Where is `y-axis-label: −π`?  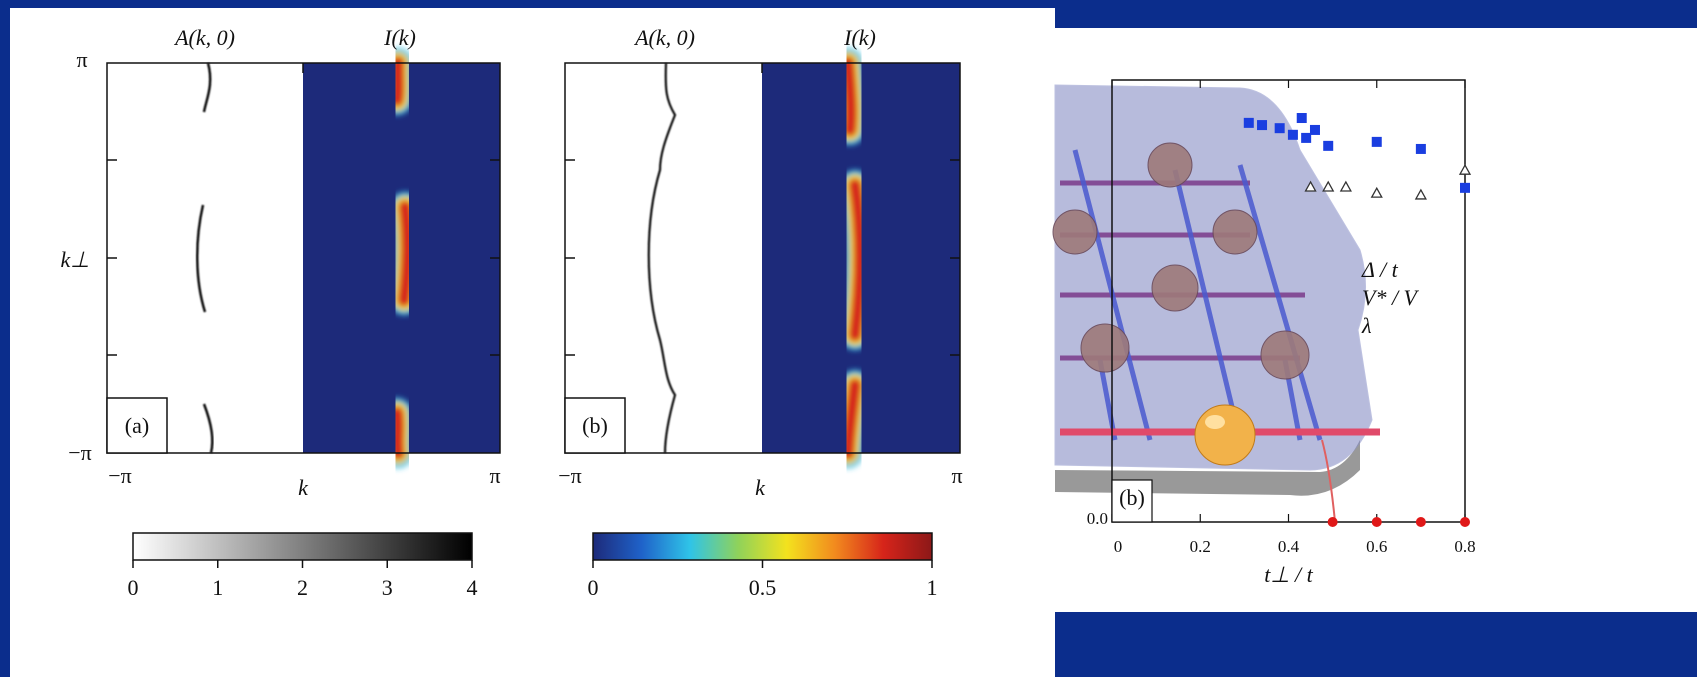 y-axis-label: −π is located at coordinates (80, 452).